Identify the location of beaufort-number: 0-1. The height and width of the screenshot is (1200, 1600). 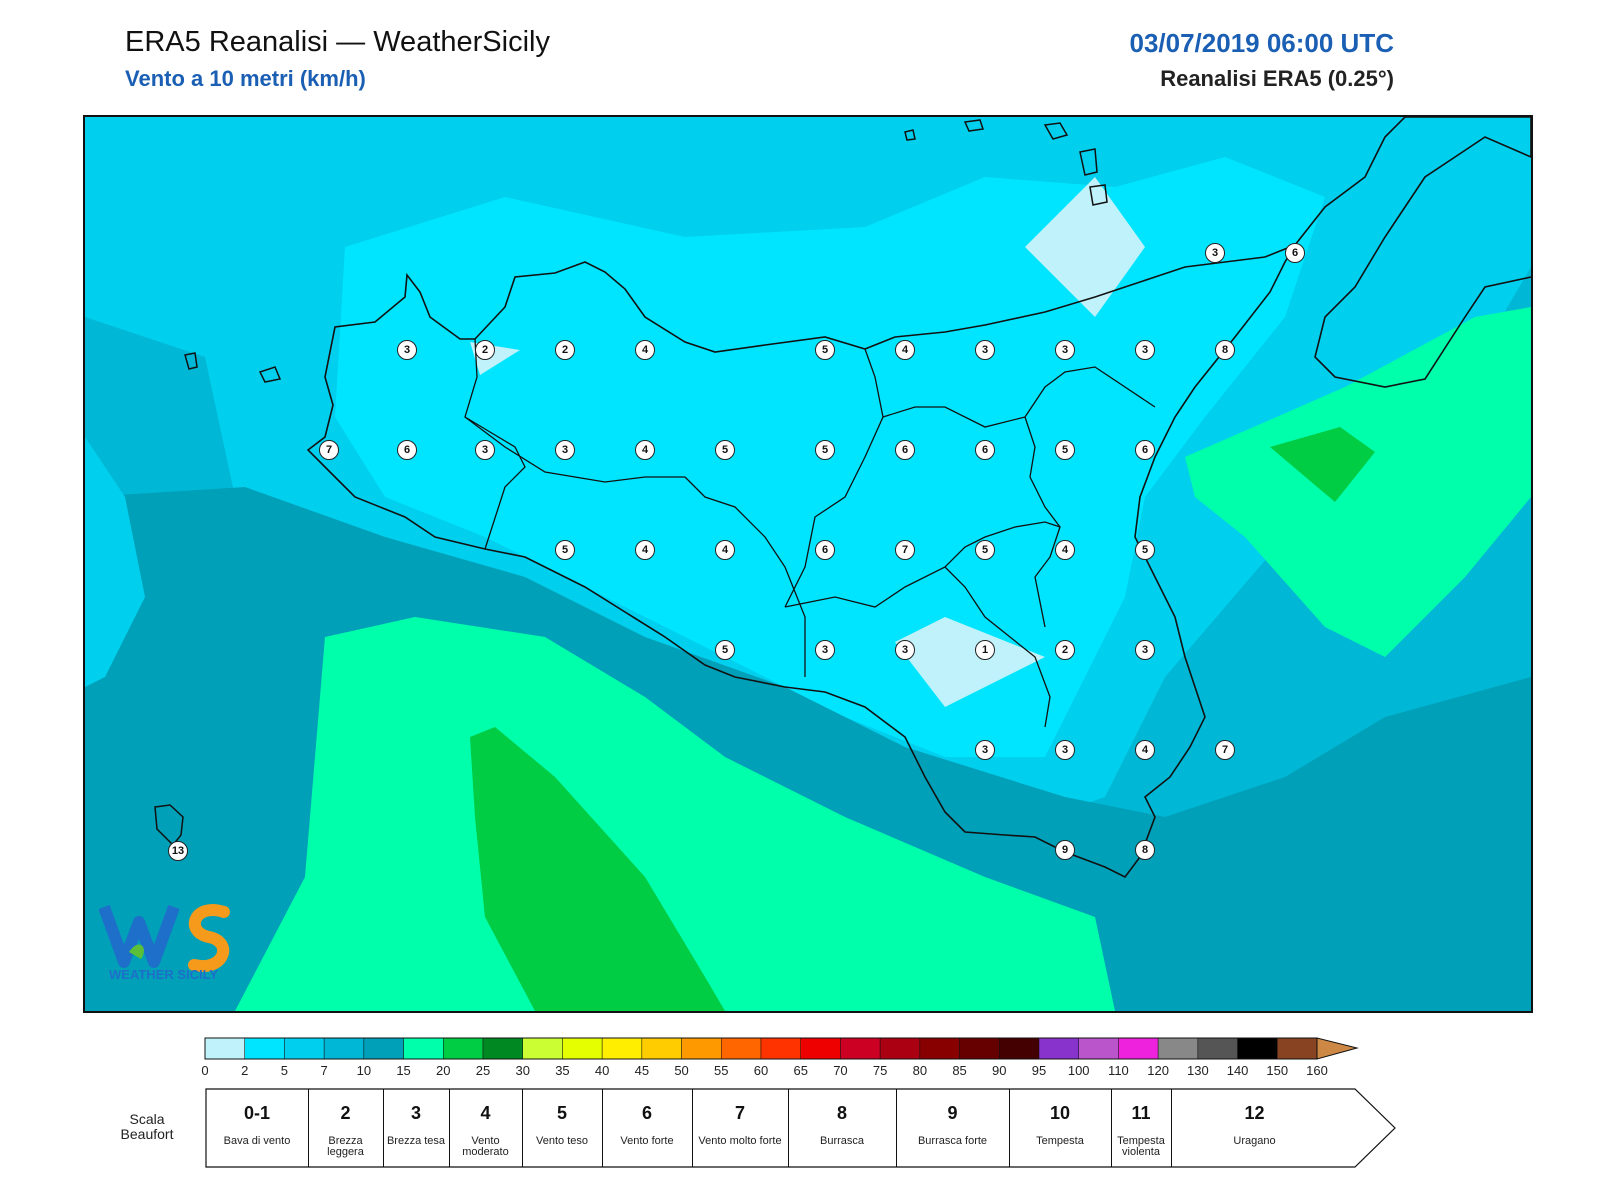
(256, 1113).